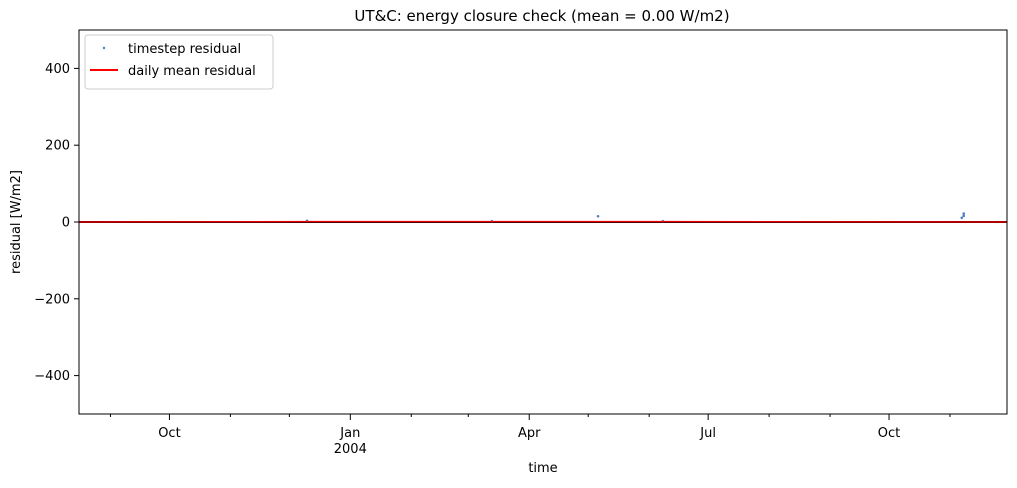  What do you see at coordinates (529, 433) in the screenshot?
I see `x-tick-label: Apr` at bounding box center [529, 433].